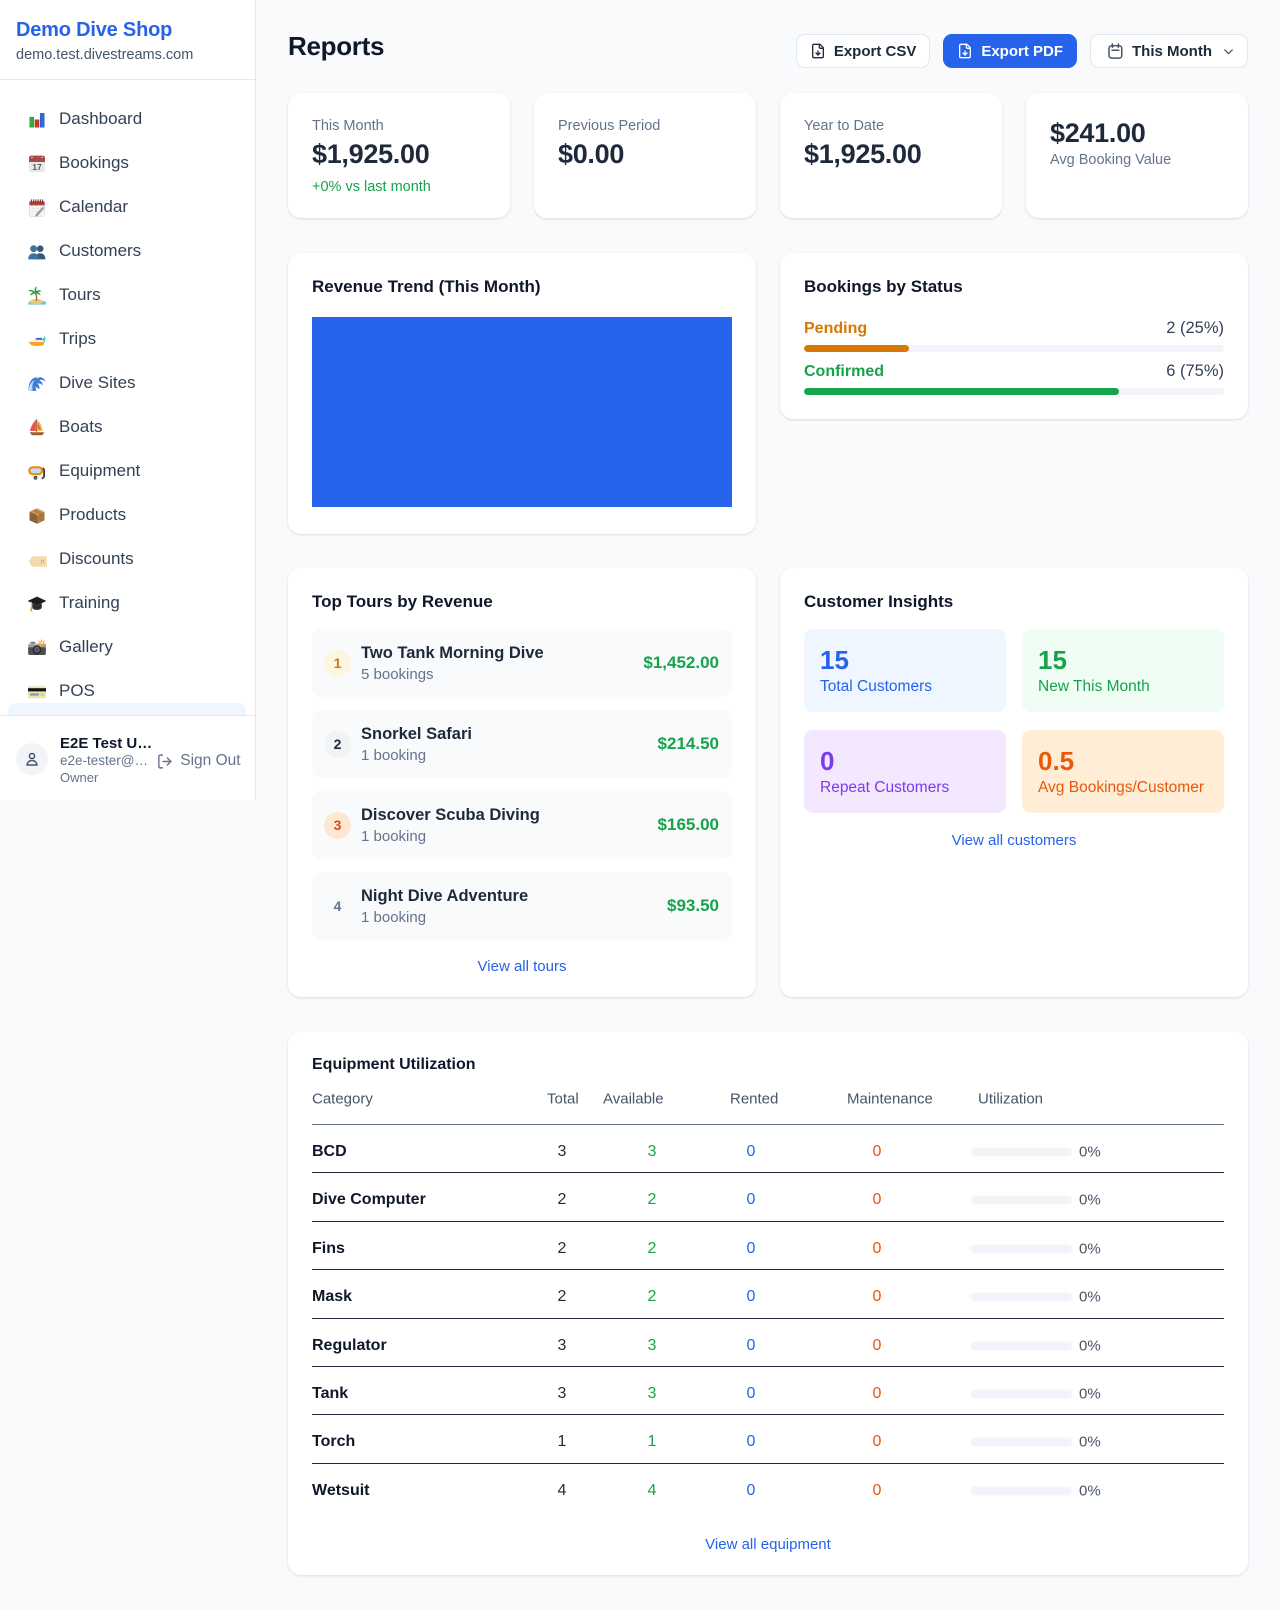 The height and width of the screenshot is (1610, 1280). What do you see at coordinates (37, 167) in the screenshot?
I see `svg-text: 17` at bounding box center [37, 167].